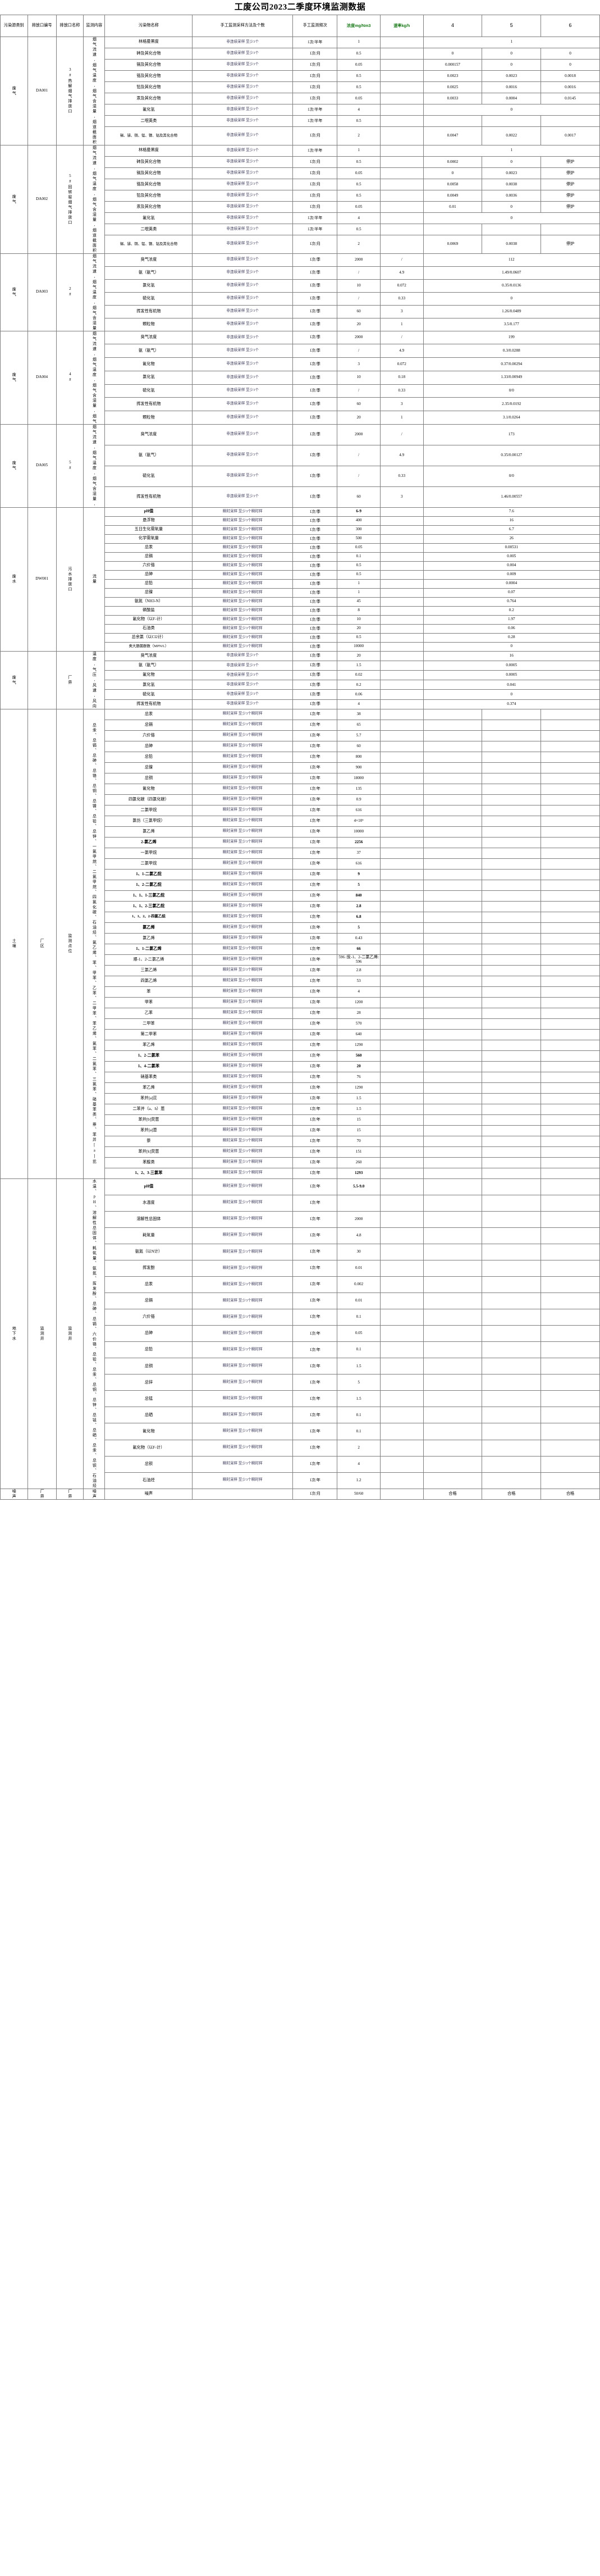 The image size is (600, 2576). What do you see at coordinates (94, 1494) in the screenshot?
I see `monitor-content-label: 噪声` at bounding box center [94, 1494].